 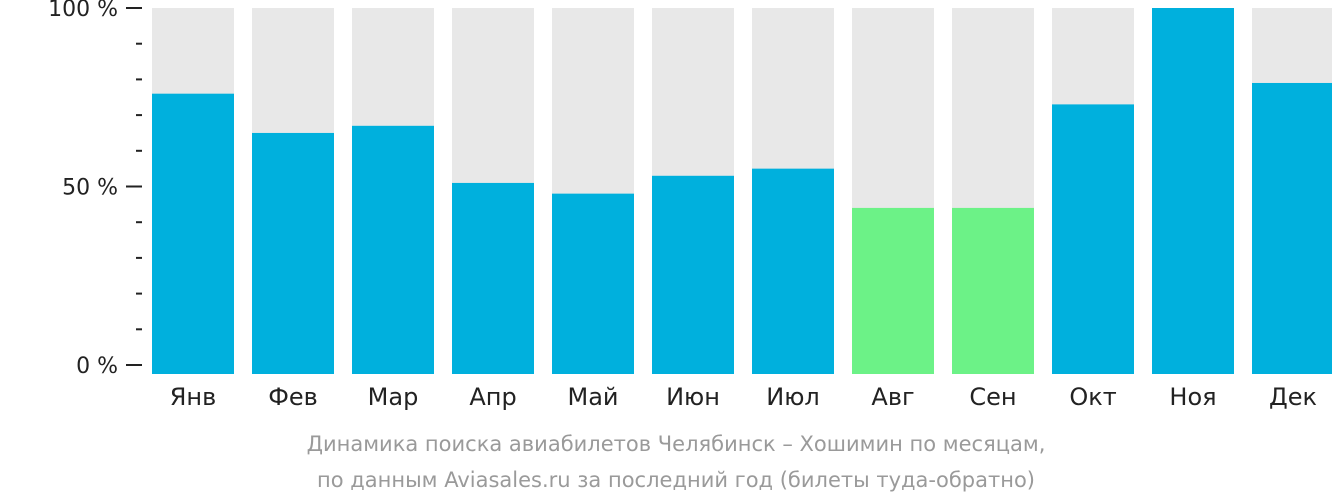 What do you see at coordinates (193, 397) in the screenshot?
I see `x-category-label: Янв` at bounding box center [193, 397].